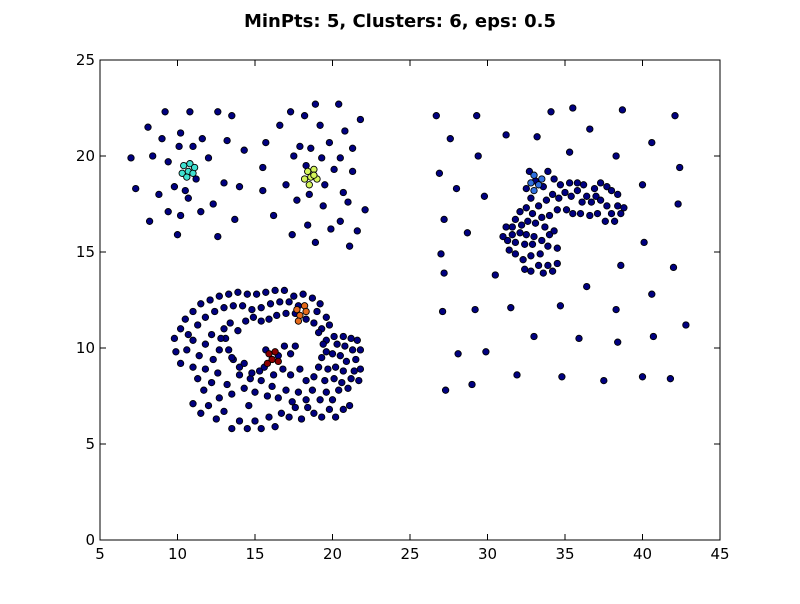 The width and height of the screenshot is (800, 604). Describe the element at coordinates (85, 348) in the screenshot. I see `y-tick-label: 10` at that location.